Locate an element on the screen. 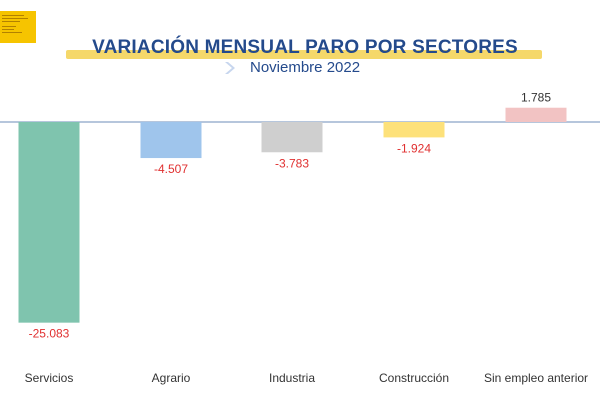 The height and width of the screenshot is (400, 600). subtitle-block: Noviembre 2022 is located at coordinates (322, 68).